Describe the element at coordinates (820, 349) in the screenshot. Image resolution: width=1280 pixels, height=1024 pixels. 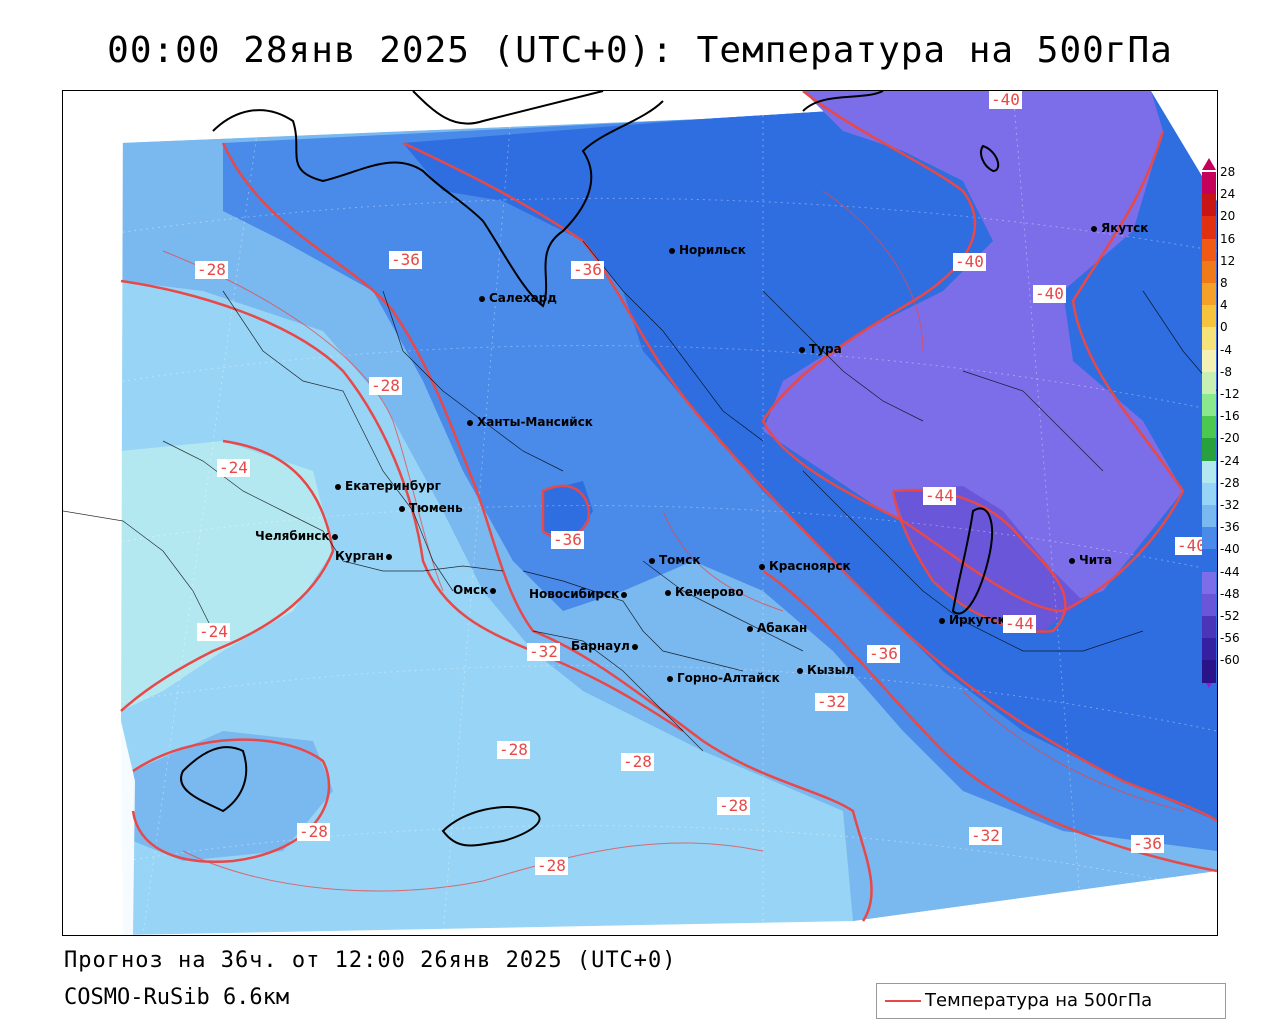
I see `city-label: Тура` at that location.